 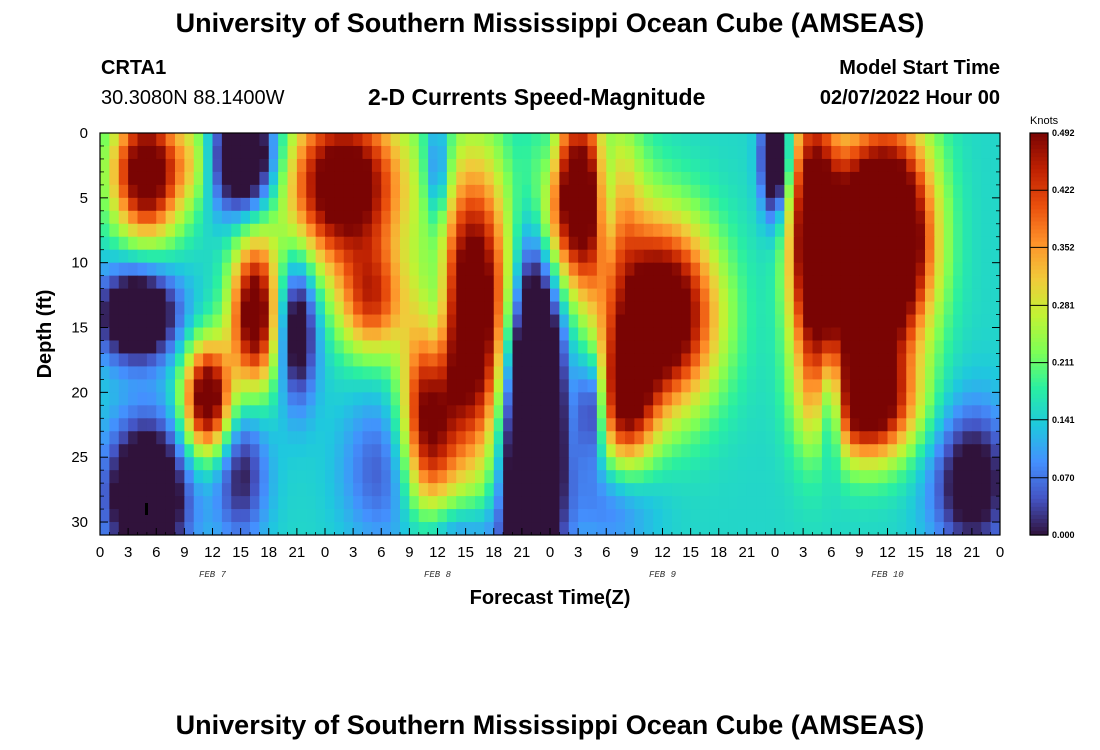 What do you see at coordinates (353, 552) in the screenshot?
I see `x-tick-label: 3` at bounding box center [353, 552].